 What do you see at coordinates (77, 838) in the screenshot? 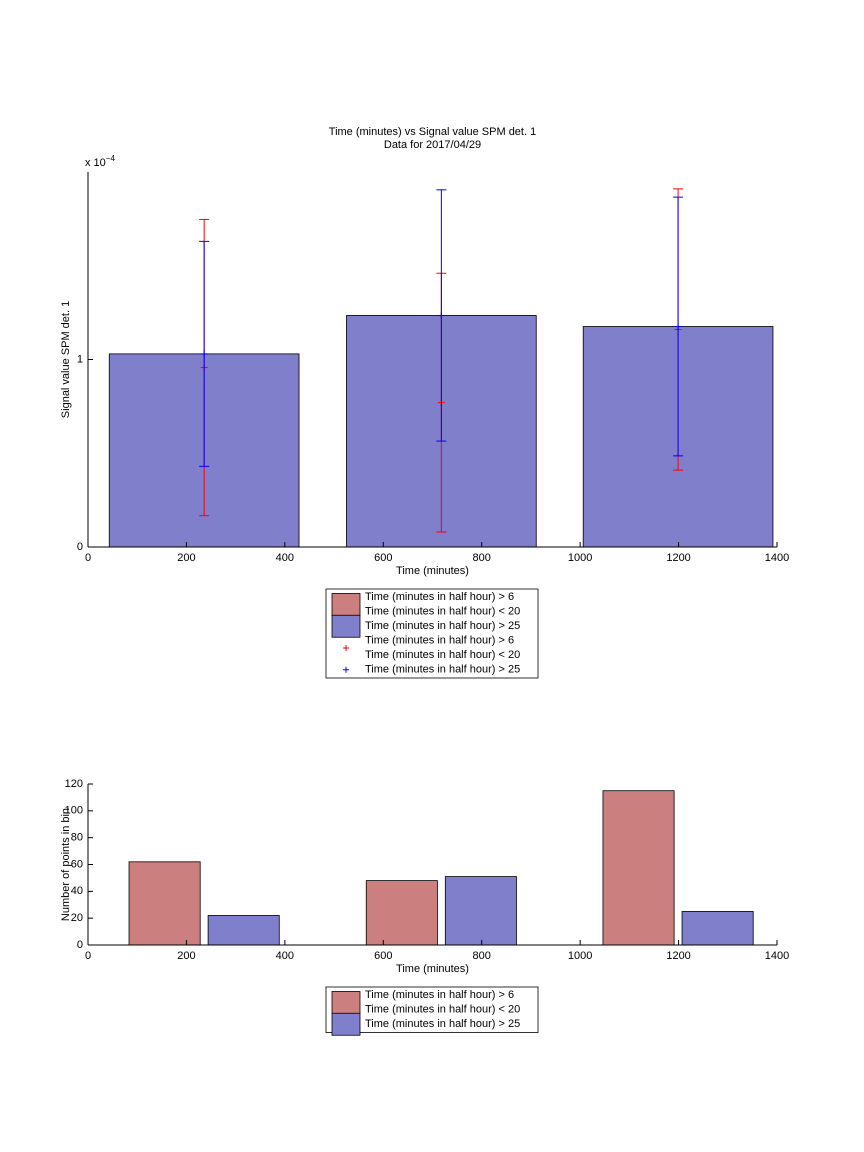
I see `y-tick-label: 80` at bounding box center [77, 838].